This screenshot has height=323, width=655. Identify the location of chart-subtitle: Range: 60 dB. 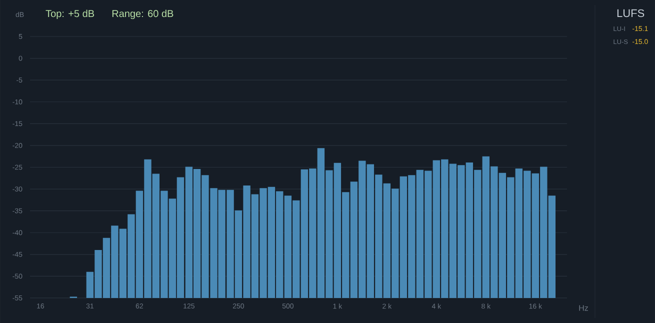
(143, 15).